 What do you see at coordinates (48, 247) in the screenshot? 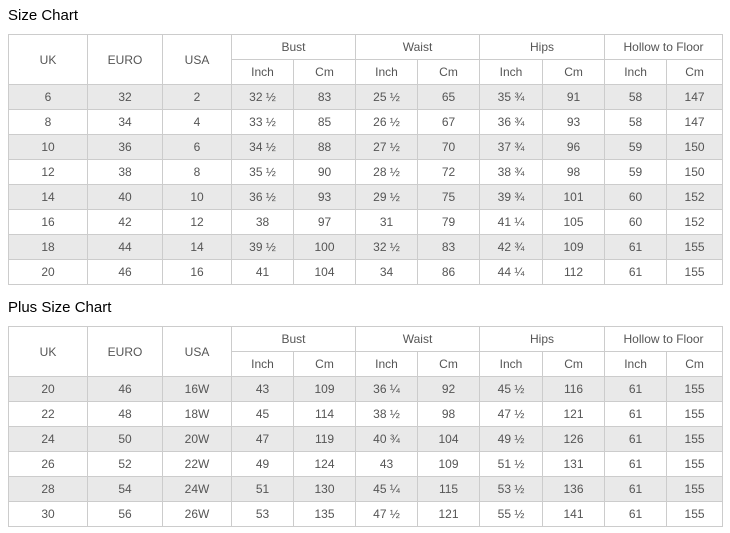
I see `table-cell: 18` at bounding box center [48, 247].